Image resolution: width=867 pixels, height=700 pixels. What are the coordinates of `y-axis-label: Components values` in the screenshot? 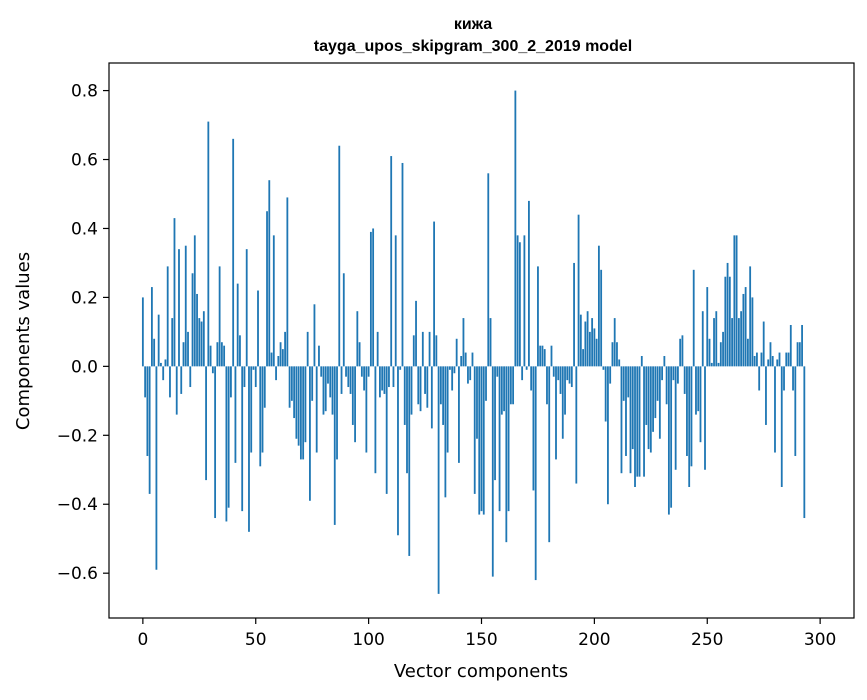 It's located at (23, 341).